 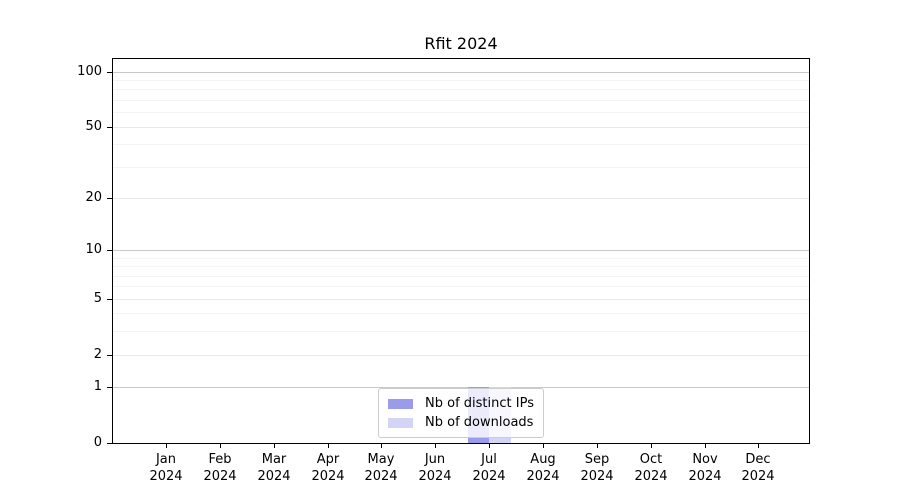 I want to click on legend-swatch-distinct-ips, so click(x=401, y=403).